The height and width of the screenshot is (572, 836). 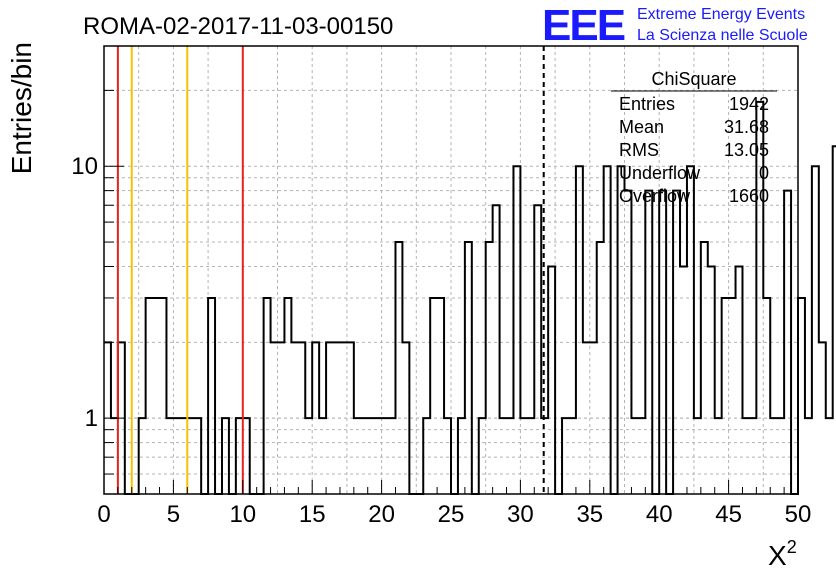 What do you see at coordinates (746, 127) in the screenshot?
I see `stats-value: 31.68` at bounding box center [746, 127].